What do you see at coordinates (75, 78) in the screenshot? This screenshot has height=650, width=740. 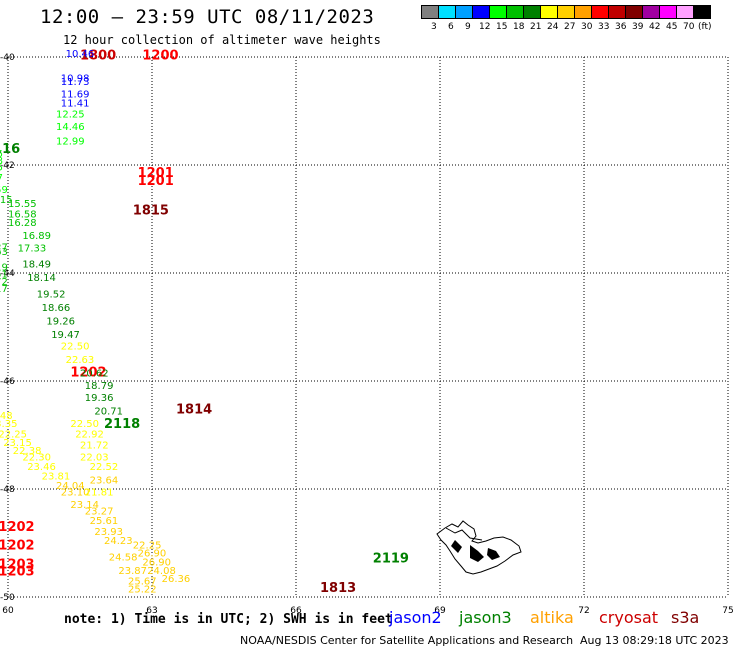 I see `wave-height-label: 10.98` at bounding box center [75, 78].